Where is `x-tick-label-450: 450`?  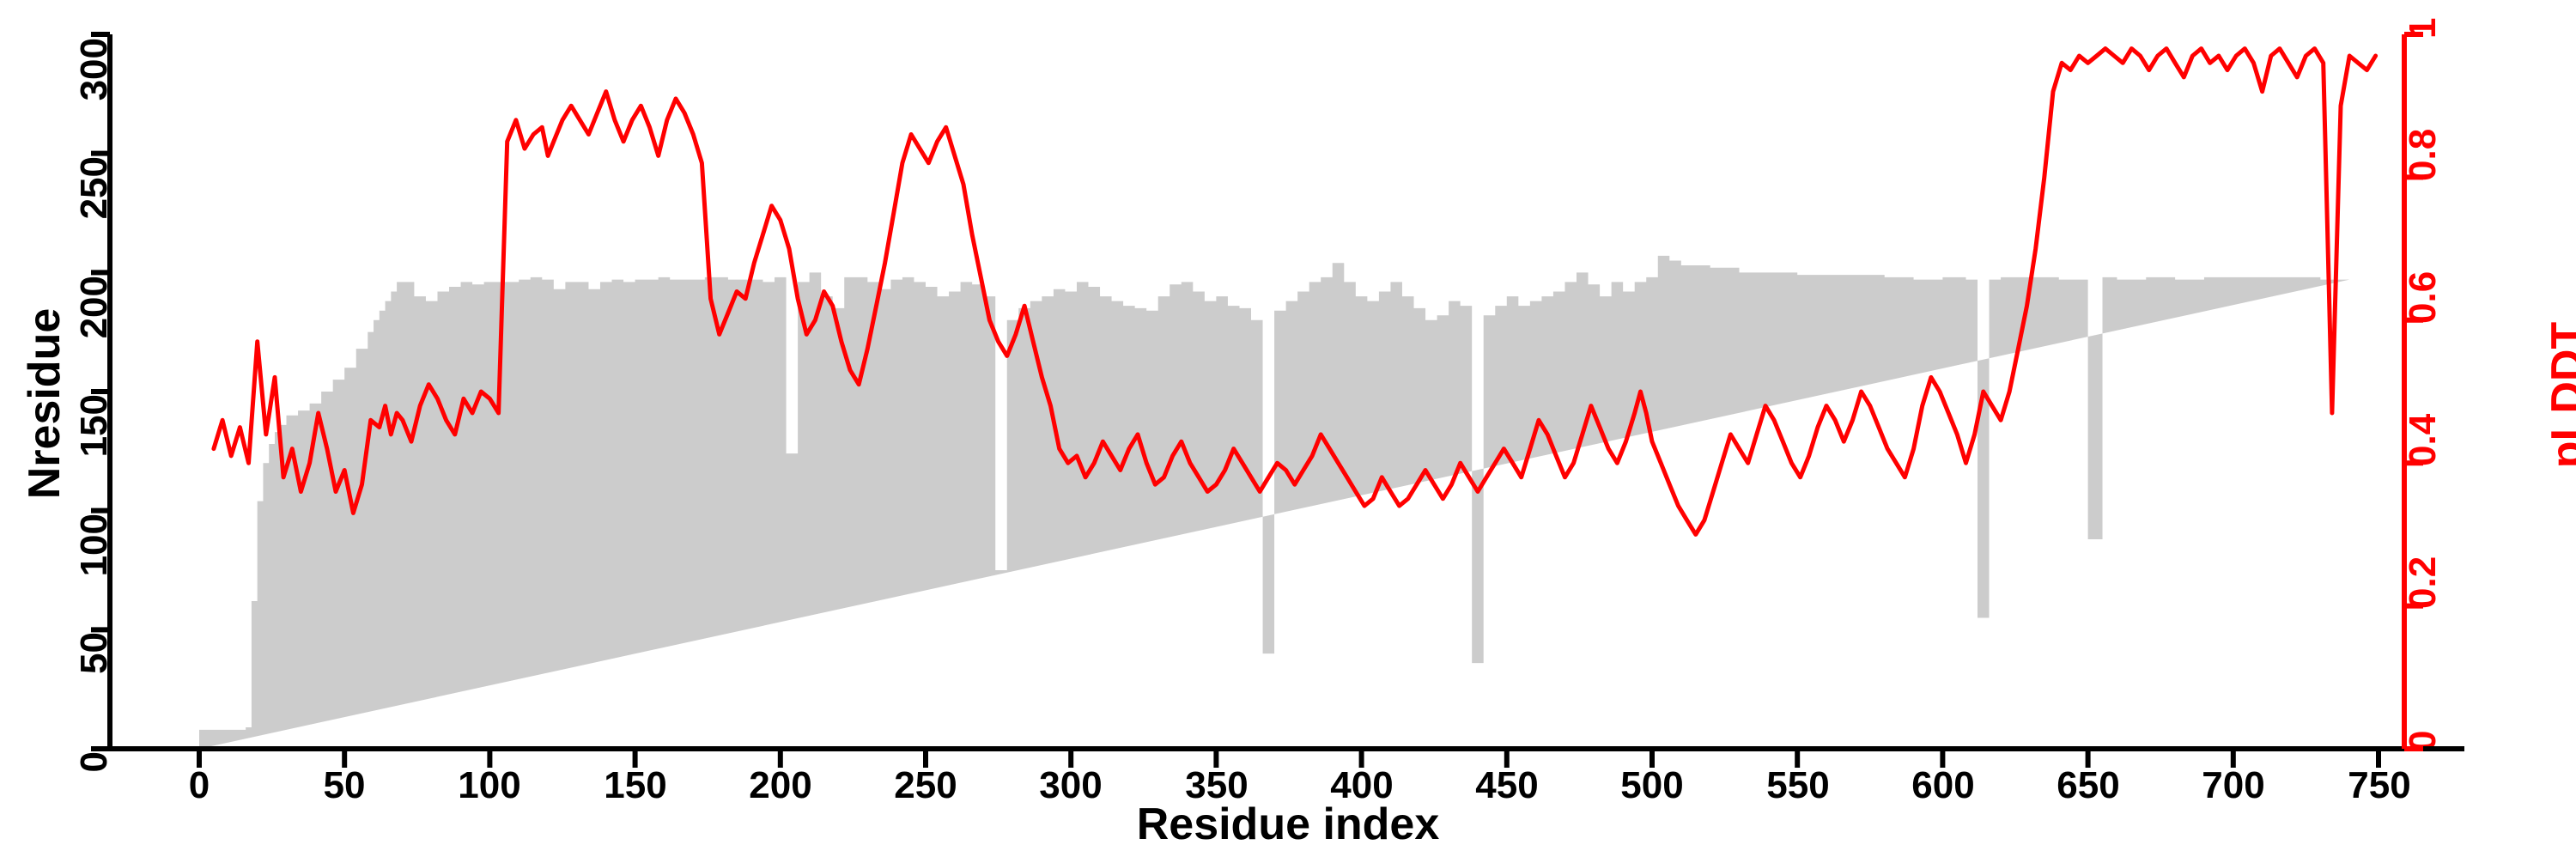 x-tick-label-450: 450 is located at coordinates (1507, 785).